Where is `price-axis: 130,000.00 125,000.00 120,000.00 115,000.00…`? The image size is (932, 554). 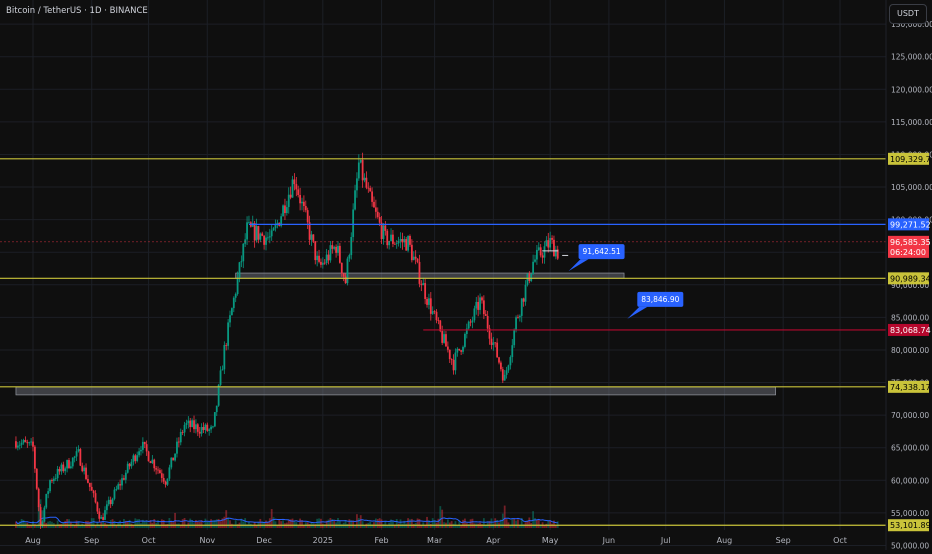
price-axis: 130,000.00 125,000.00 120,000.00 115,000.00… is located at coordinates (908, 275).